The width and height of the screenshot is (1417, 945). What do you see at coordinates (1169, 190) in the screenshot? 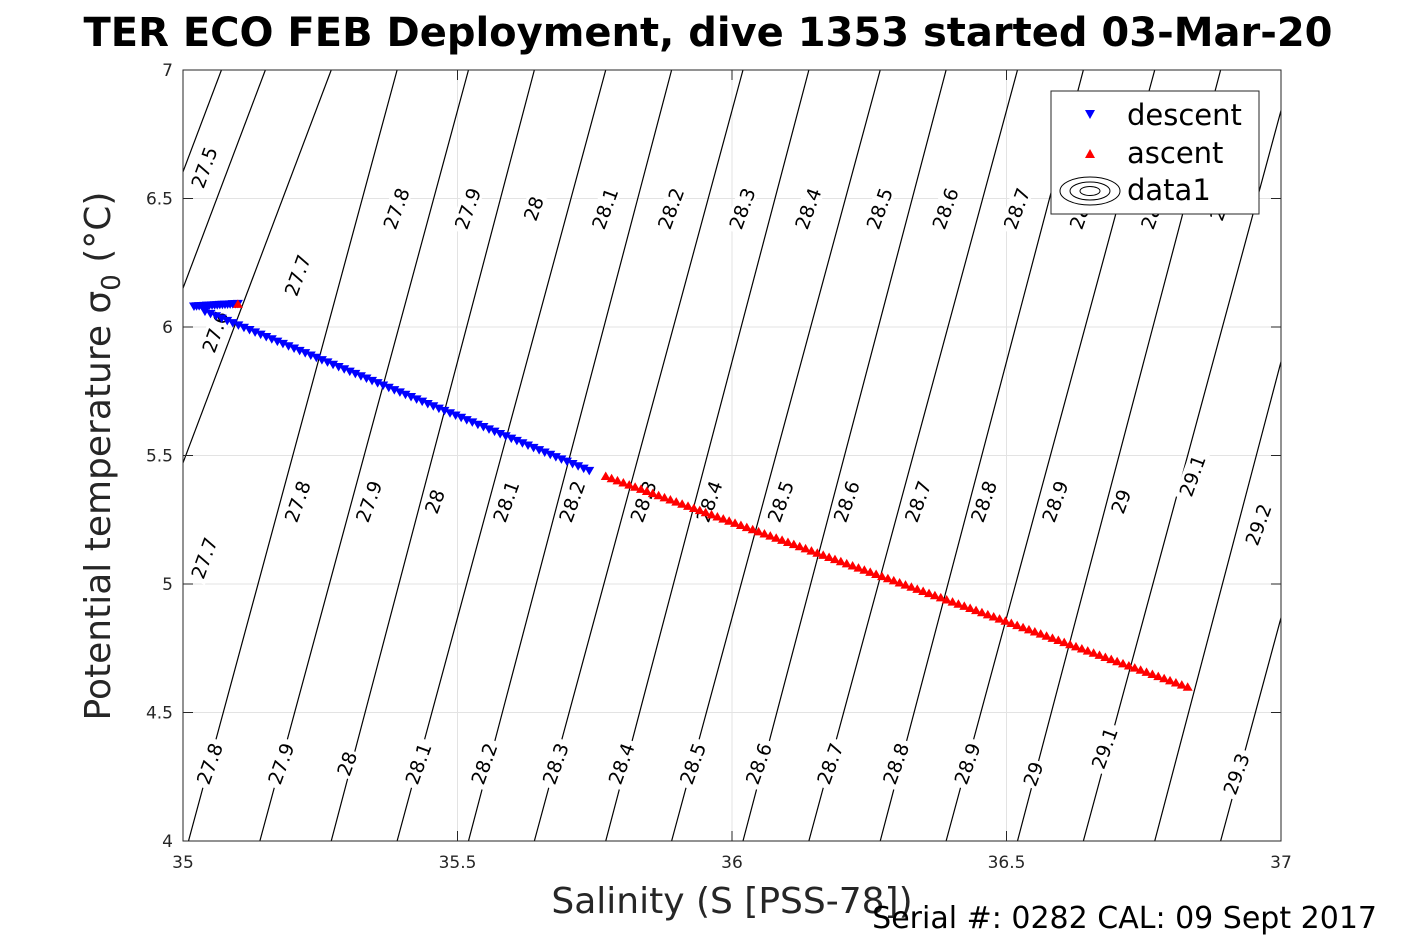
I see `legend-data1-label: data1` at bounding box center [1169, 190].